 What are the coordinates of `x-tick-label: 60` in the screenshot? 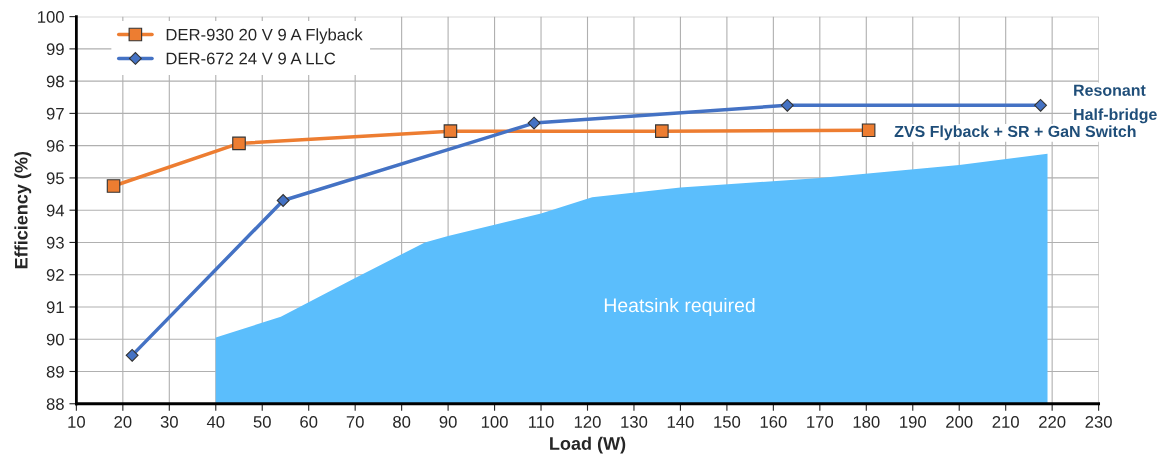 It's located at (309, 422).